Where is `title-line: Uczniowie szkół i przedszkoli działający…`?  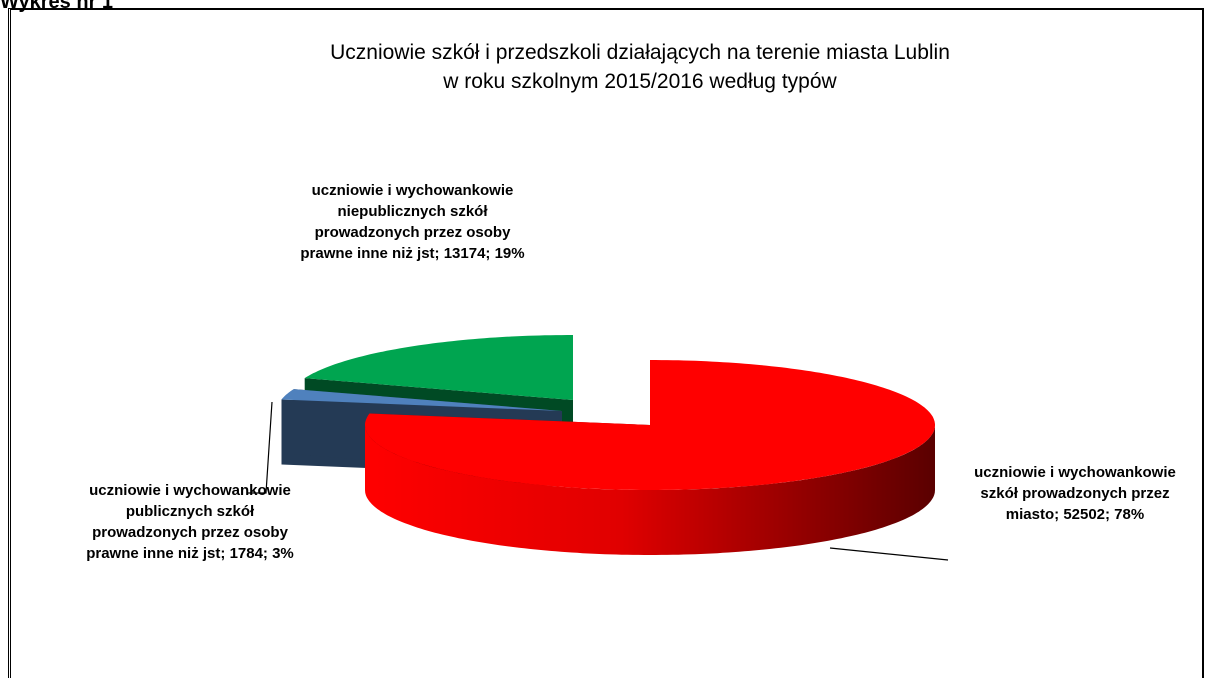 title-line: Uczniowie szkół i przedszkoli działający… is located at coordinates (640, 52).